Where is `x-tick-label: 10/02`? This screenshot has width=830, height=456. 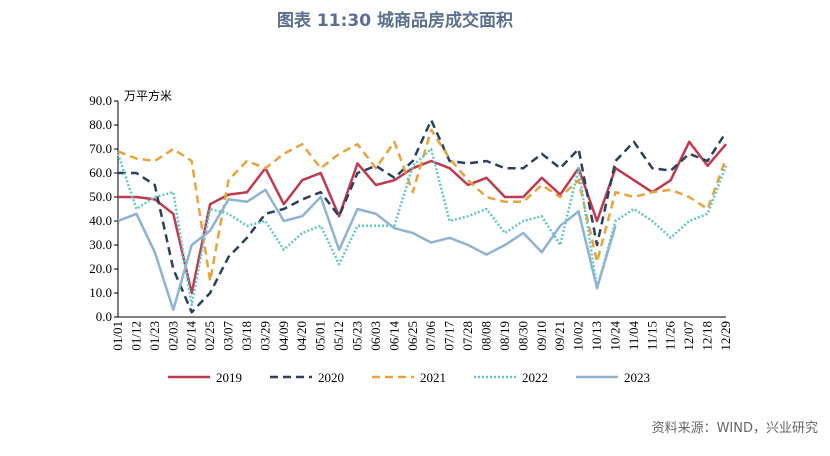
x-tick-label: 10/02 is located at coordinates (578, 336).